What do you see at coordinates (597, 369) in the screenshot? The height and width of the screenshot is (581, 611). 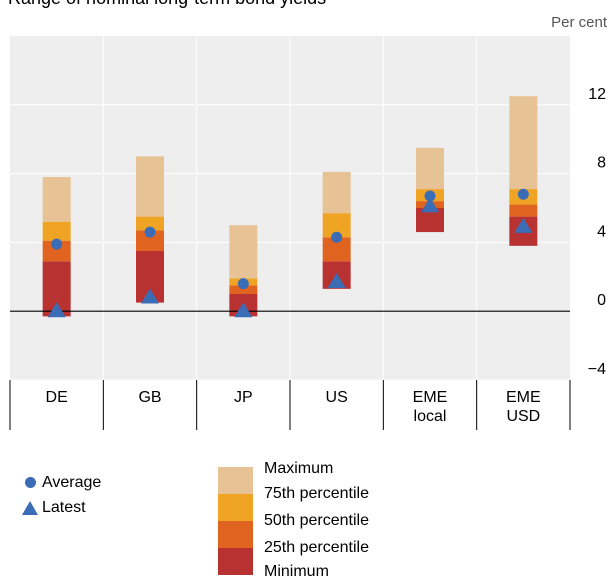 I see `y-tick-label: −4` at bounding box center [597, 369].